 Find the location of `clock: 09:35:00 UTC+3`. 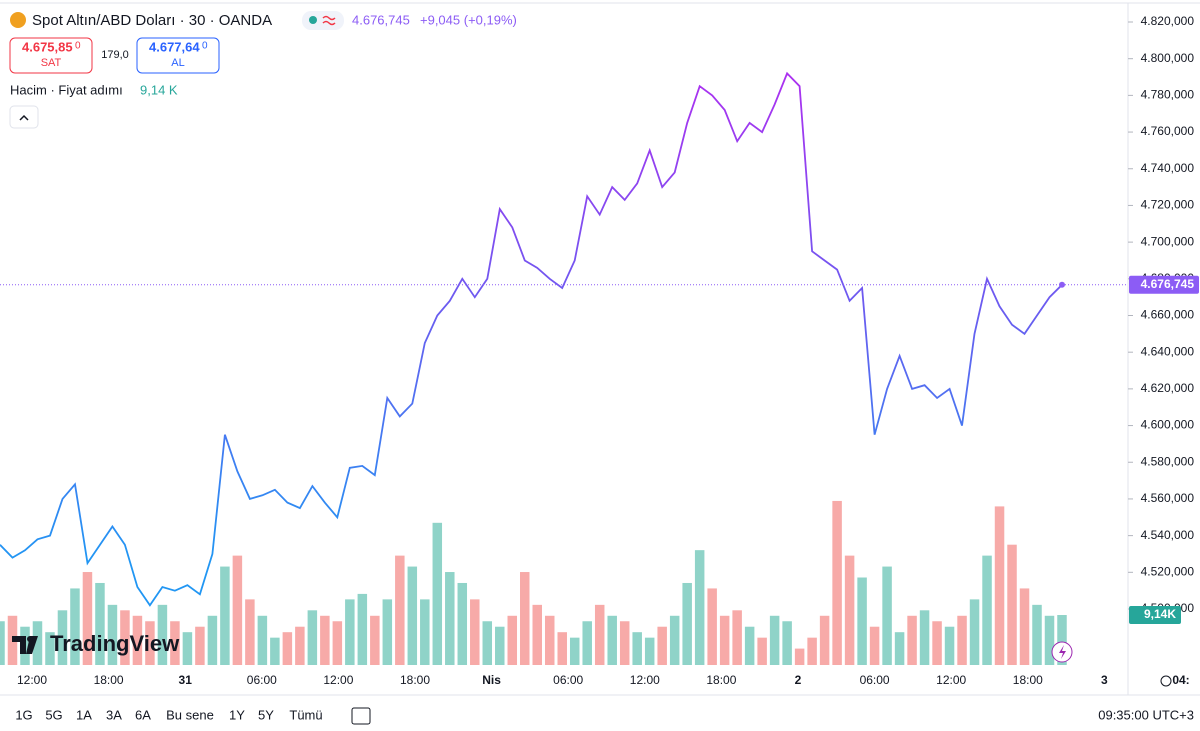

clock: 09:35:00 UTC+3 is located at coordinates (1146, 714).